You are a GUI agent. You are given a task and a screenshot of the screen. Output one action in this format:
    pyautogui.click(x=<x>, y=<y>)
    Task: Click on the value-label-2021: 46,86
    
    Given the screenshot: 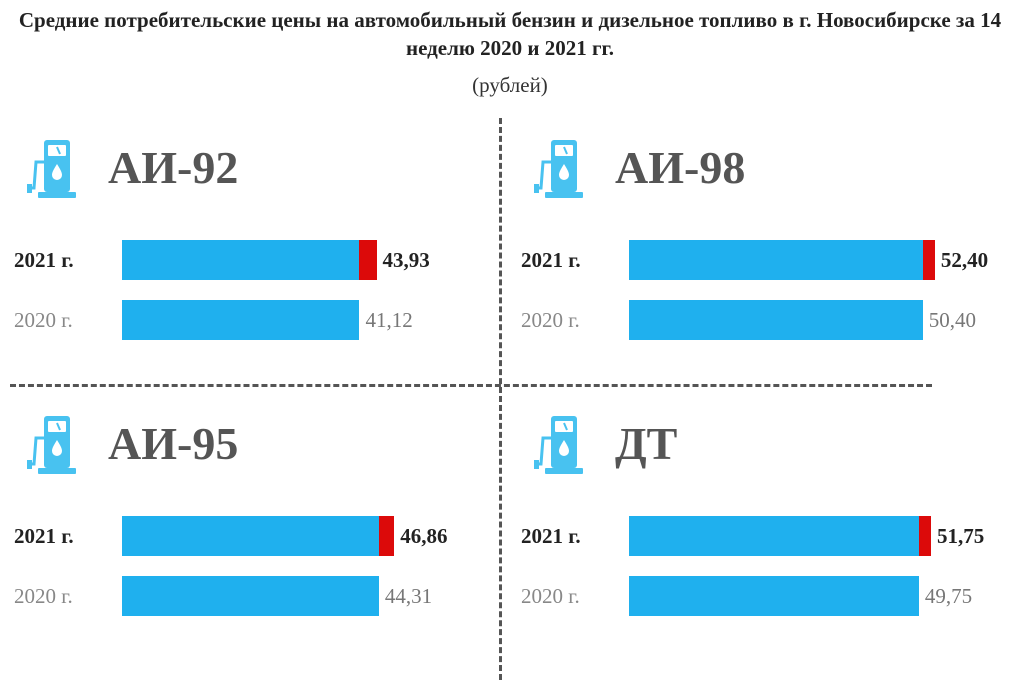 What is the action you would take?
    pyautogui.click(x=424, y=536)
    